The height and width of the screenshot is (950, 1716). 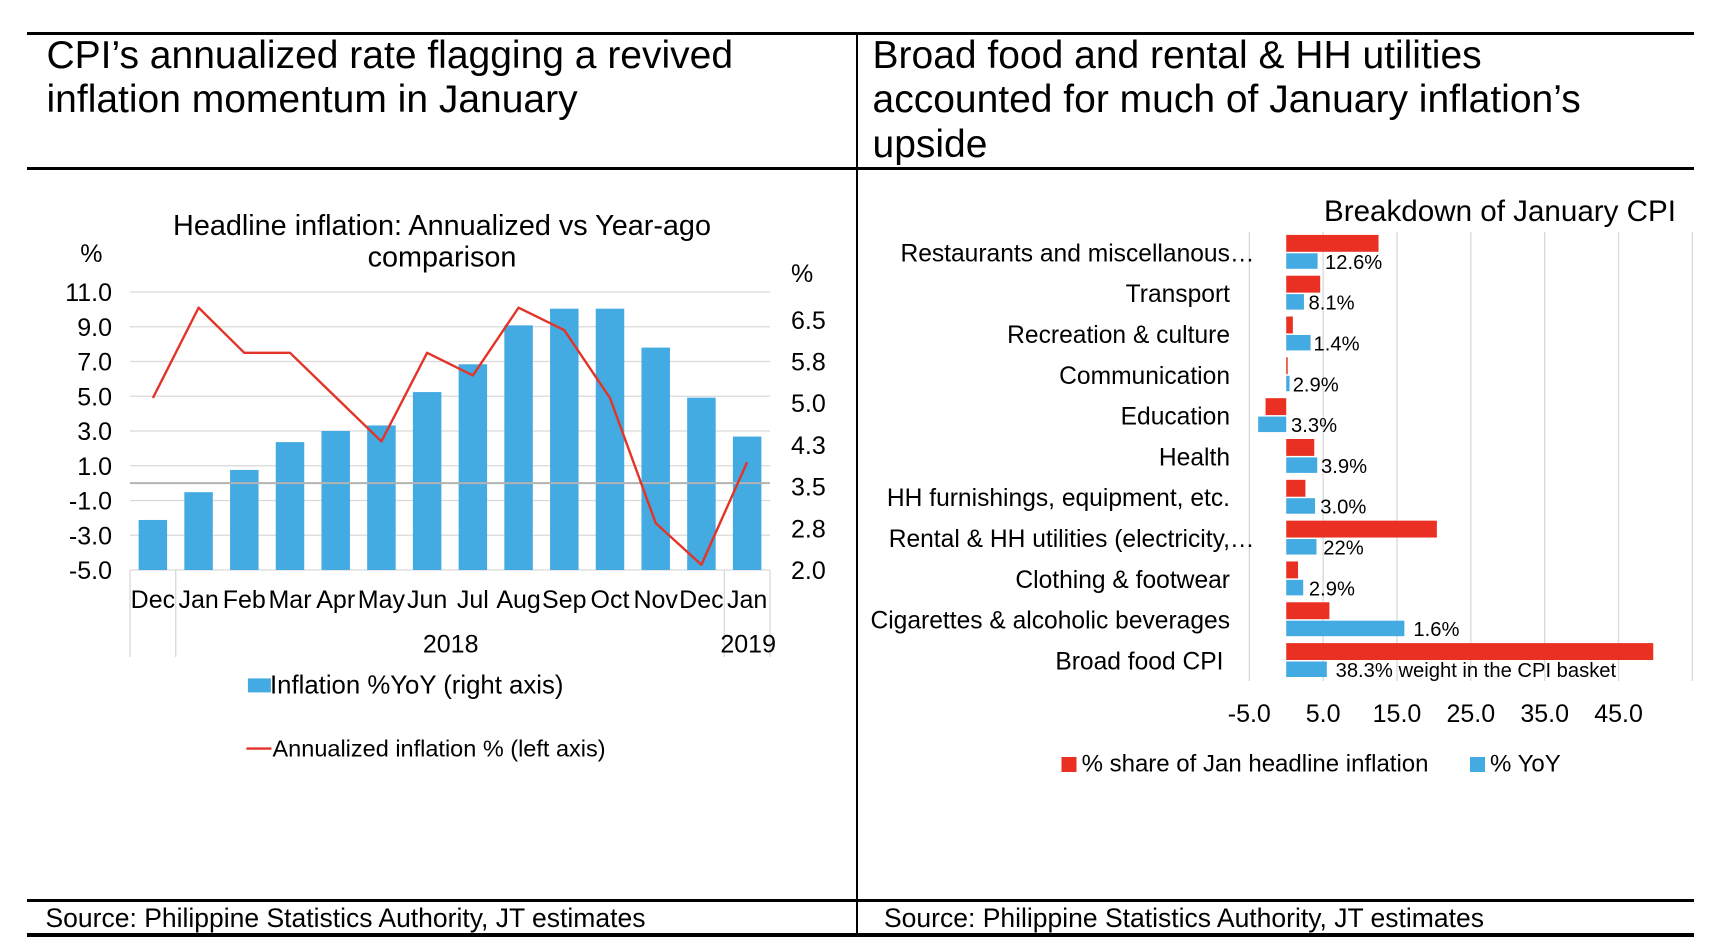 What do you see at coordinates (1144, 376) in the screenshot?
I see `svg-text: Communication` at bounding box center [1144, 376].